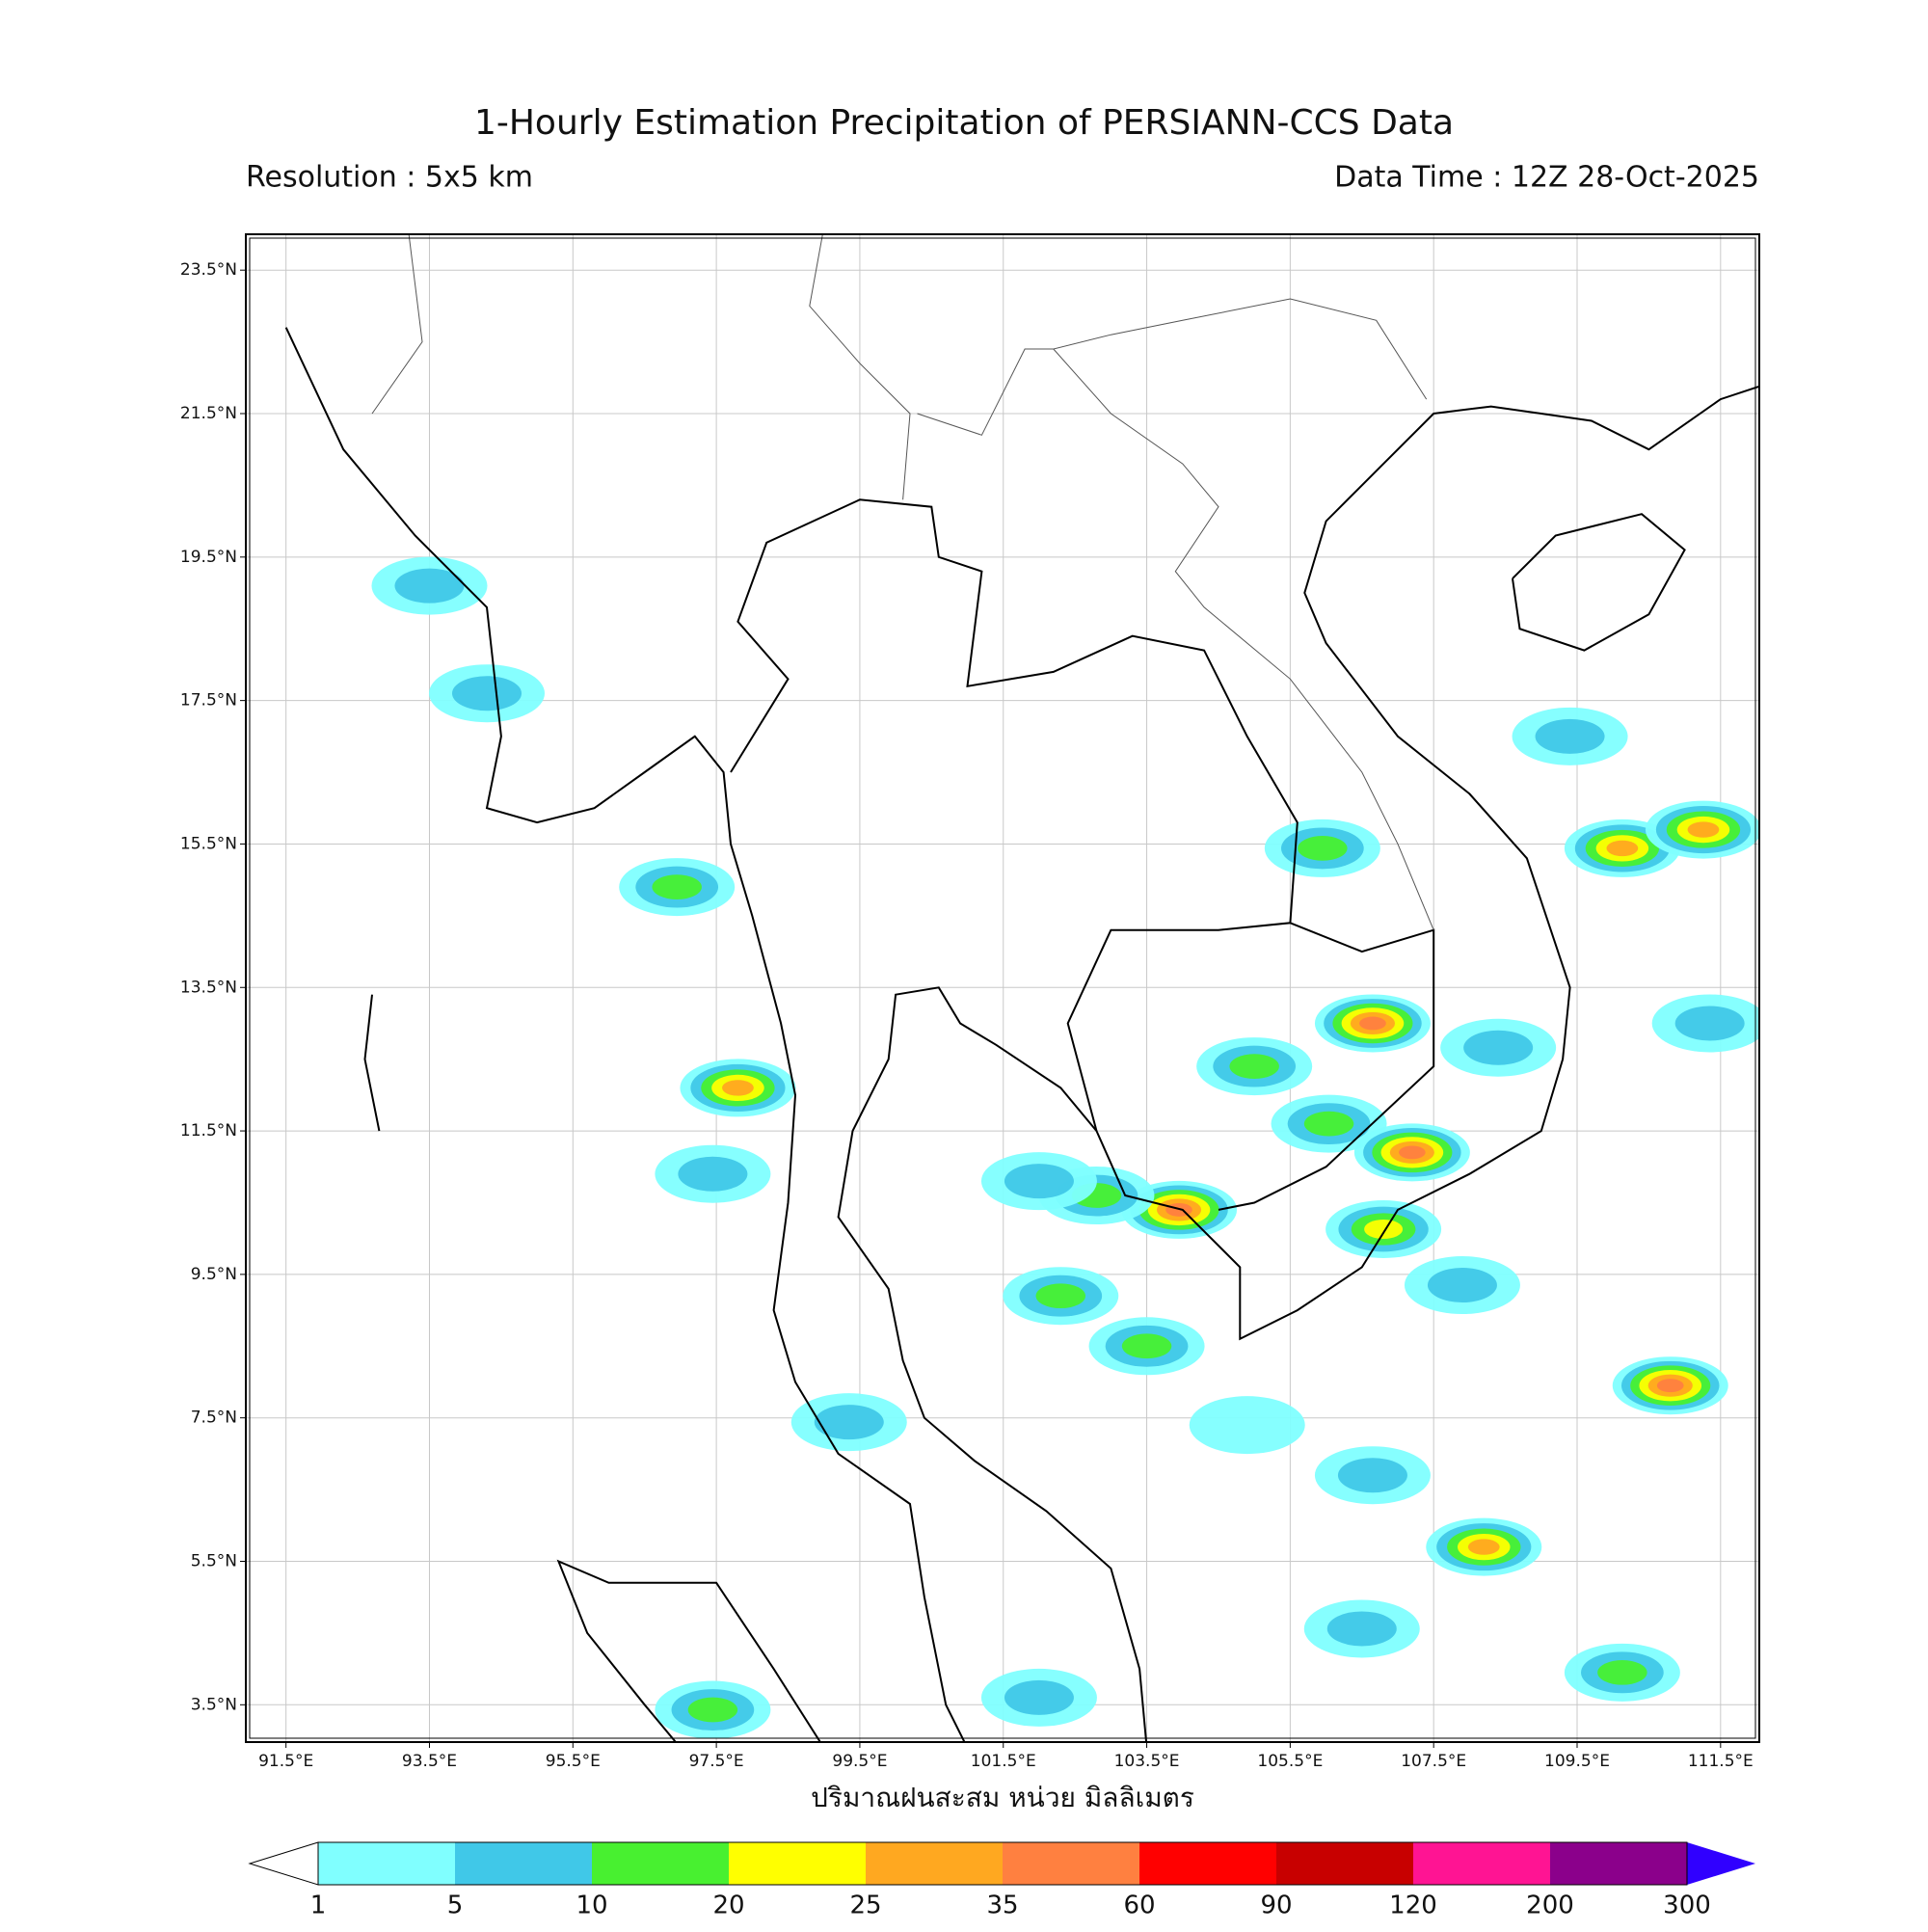 The width and height of the screenshot is (1928, 1932). I want to click on colorbar-label: 200, so click(1550, 1906).